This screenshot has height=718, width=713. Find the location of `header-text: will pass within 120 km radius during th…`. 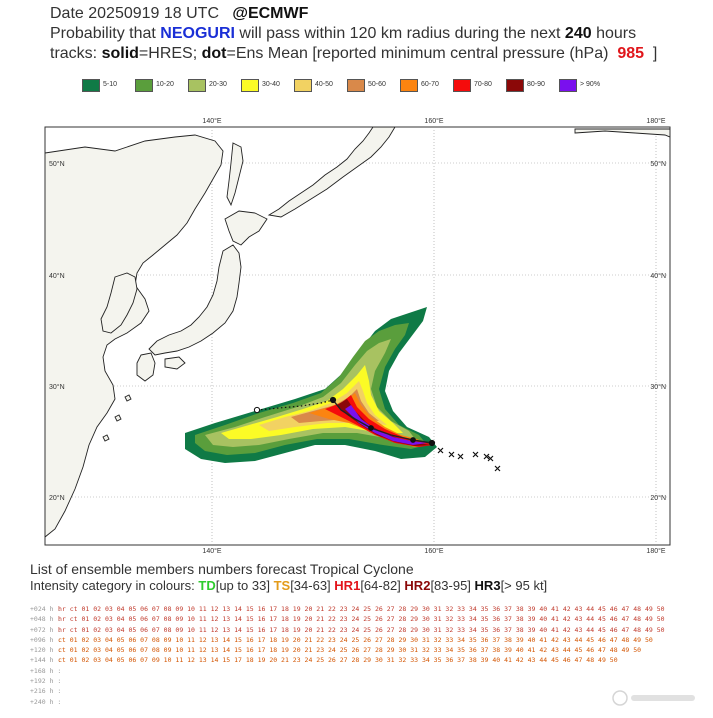

header-text: will pass within 120 km radius during th… is located at coordinates (400, 33).